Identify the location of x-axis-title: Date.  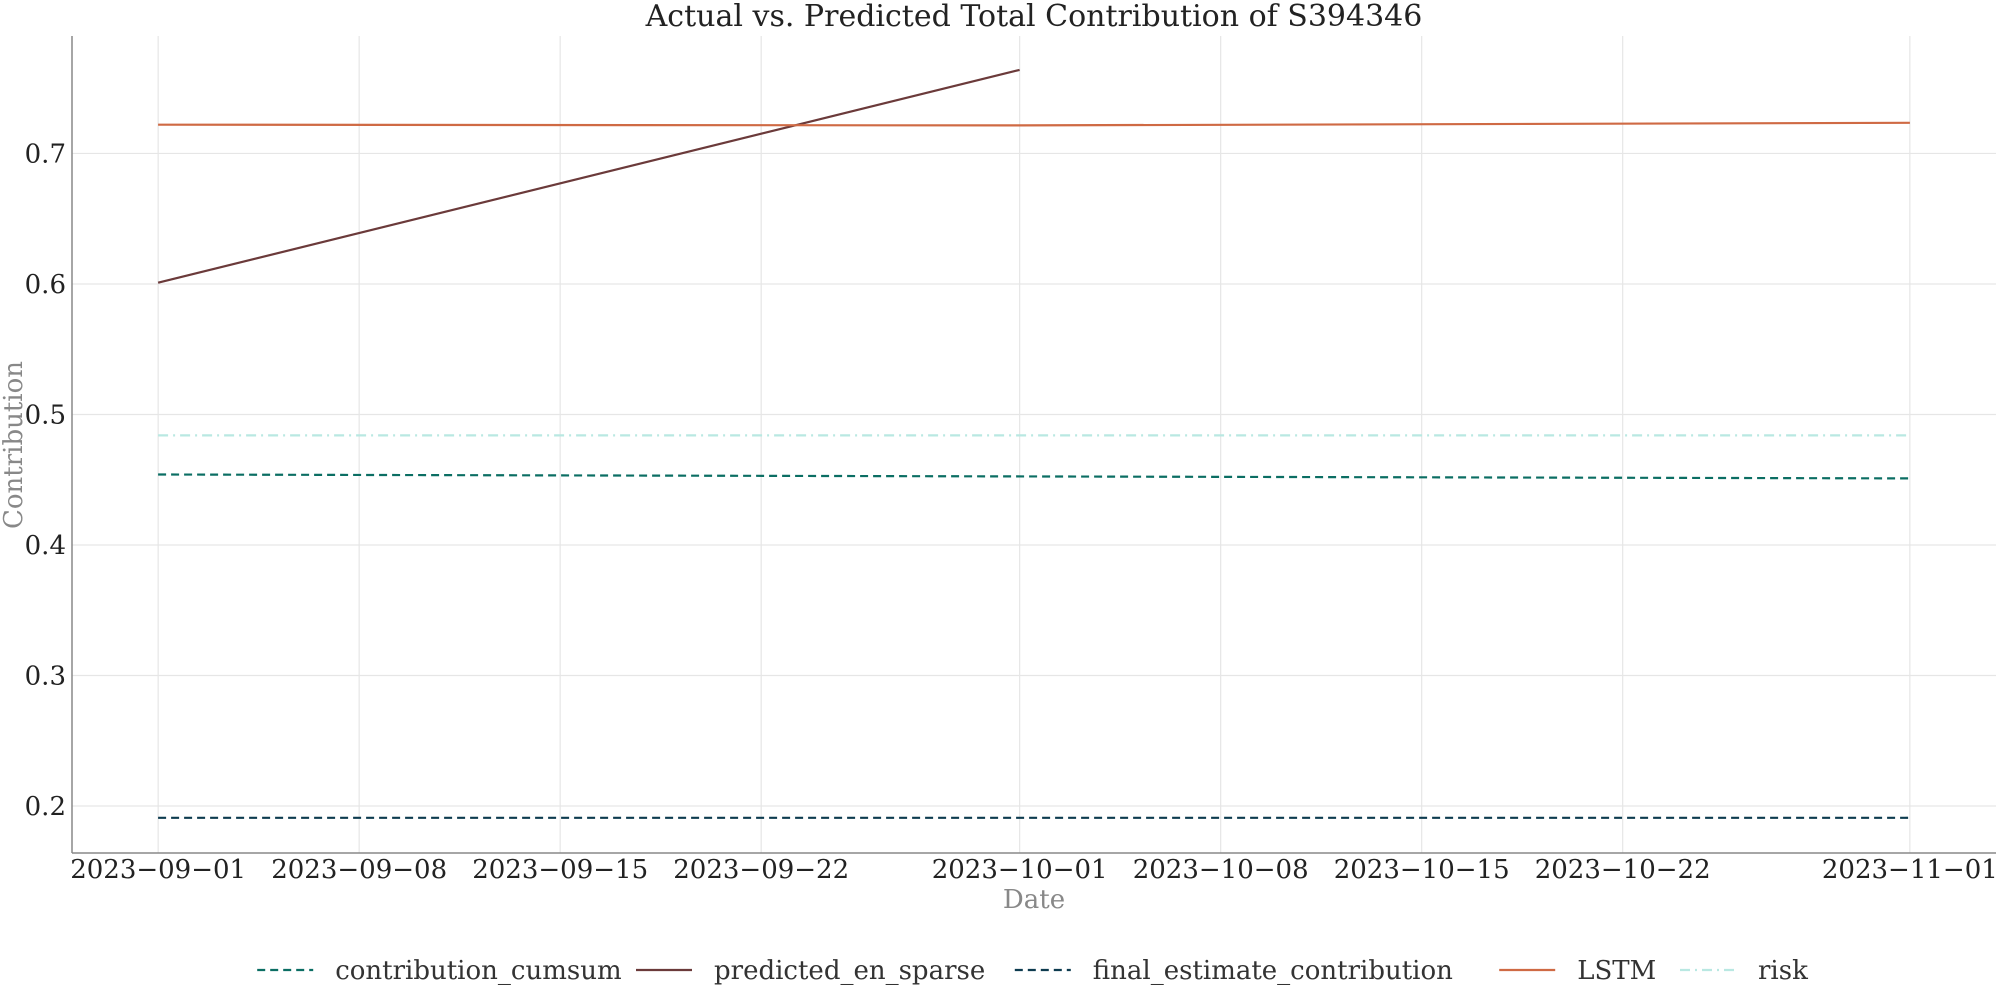
(1034, 900).